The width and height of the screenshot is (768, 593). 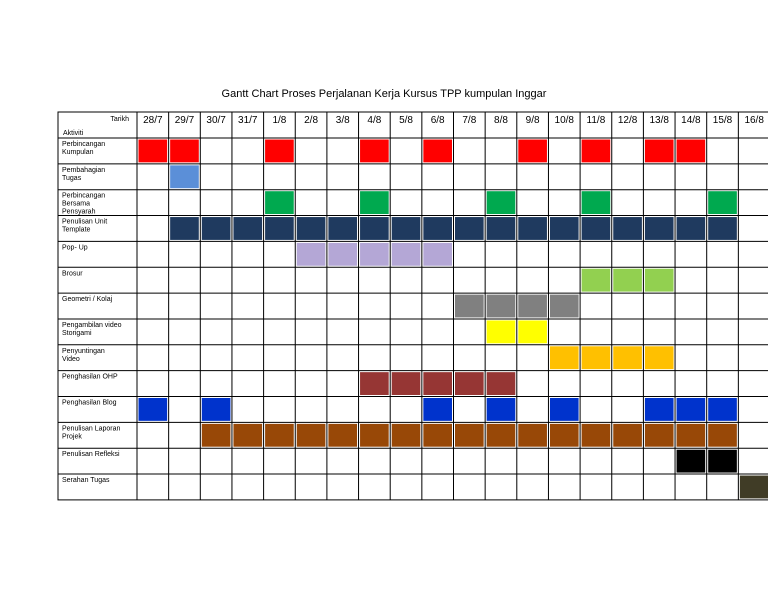 What do you see at coordinates (185, 120) in the screenshot?
I see `date-header: 29/7` at bounding box center [185, 120].